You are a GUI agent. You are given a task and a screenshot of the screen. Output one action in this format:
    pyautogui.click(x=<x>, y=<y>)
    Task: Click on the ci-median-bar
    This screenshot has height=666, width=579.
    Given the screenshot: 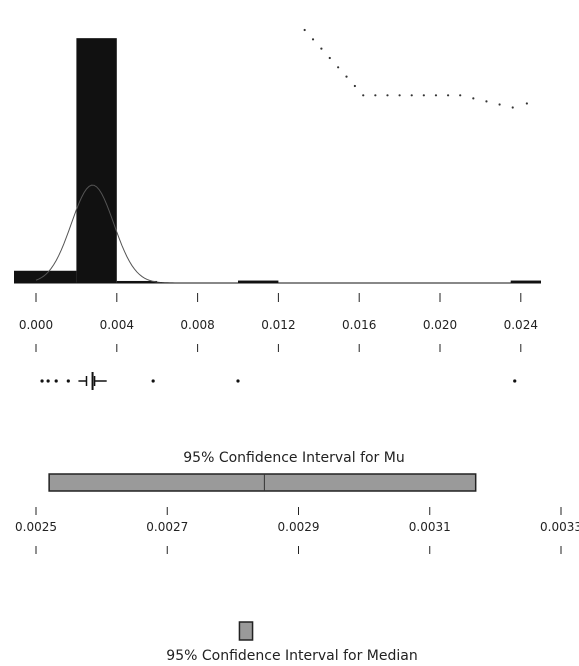 What is the action you would take?
    pyautogui.click(x=246, y=631)
    